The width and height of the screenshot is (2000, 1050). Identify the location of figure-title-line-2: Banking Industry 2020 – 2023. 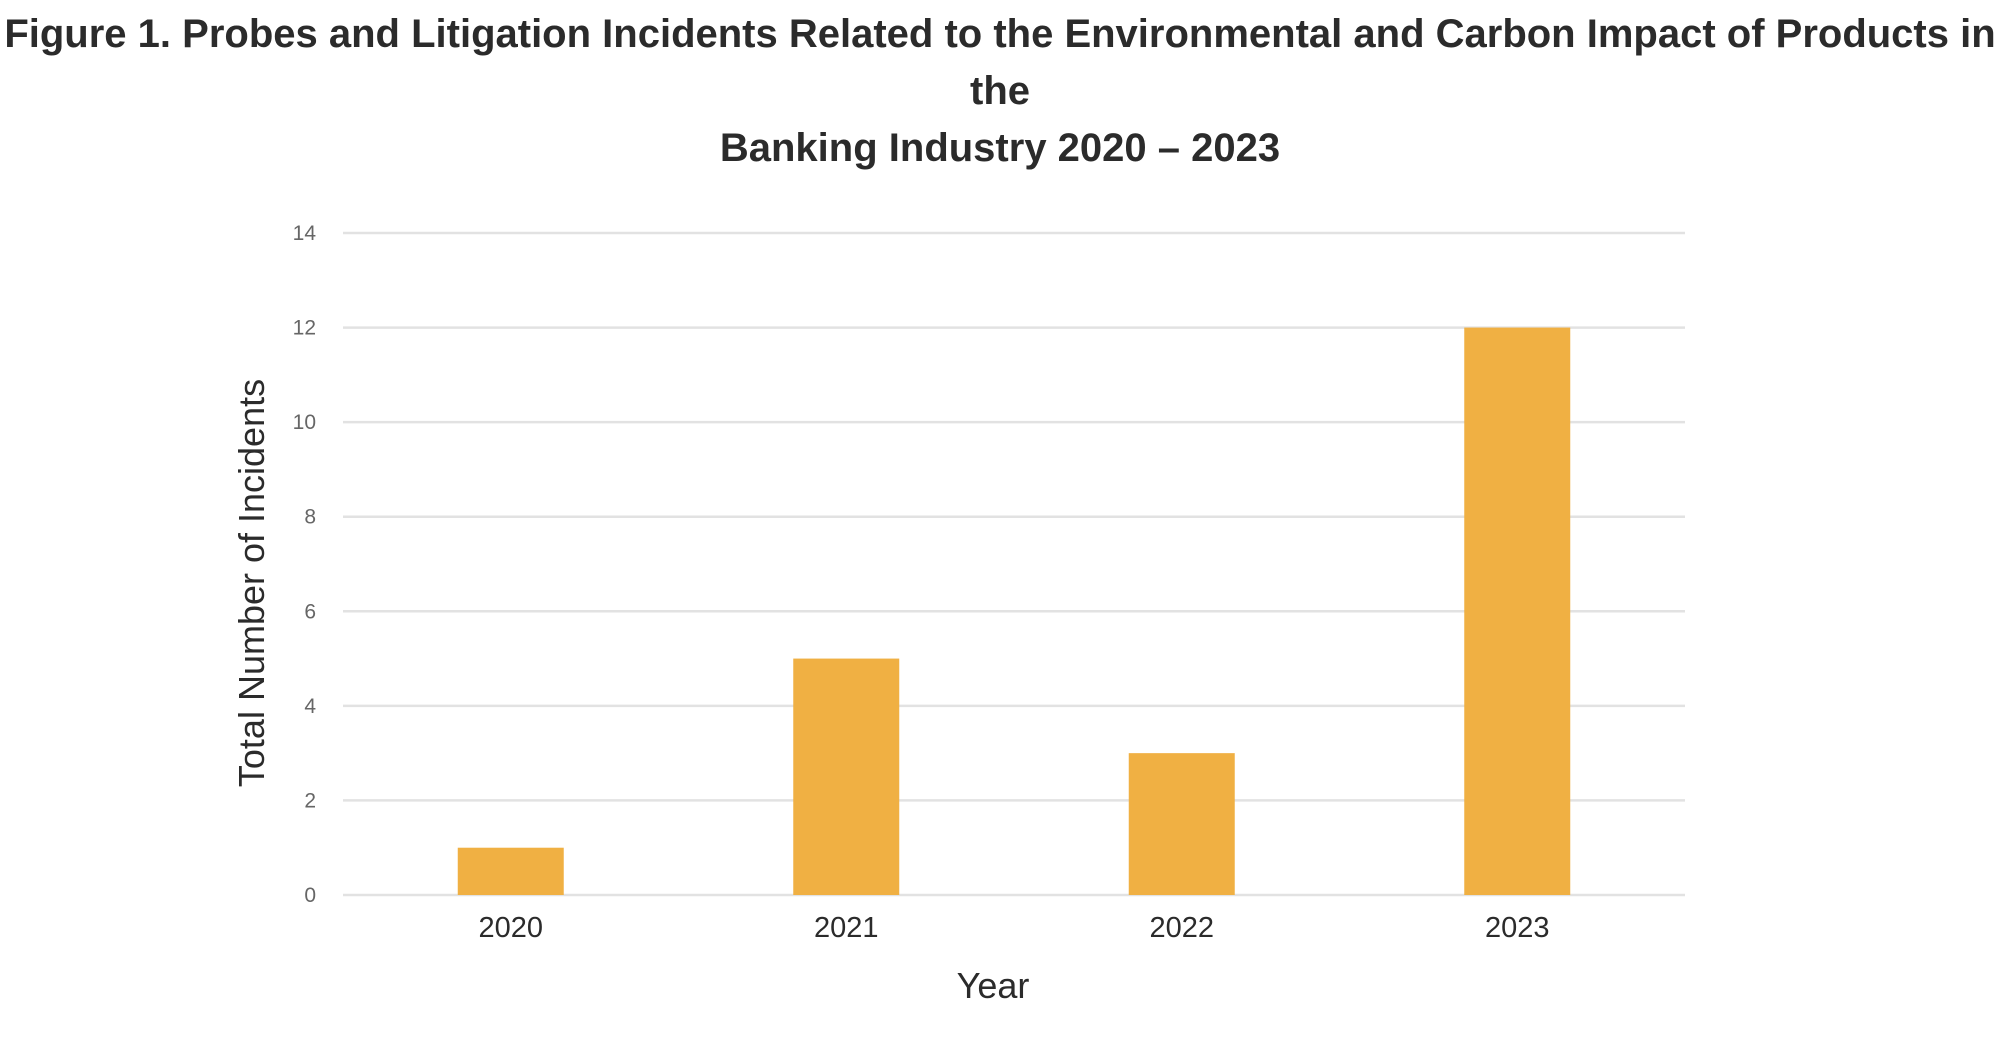
(1000, 148).